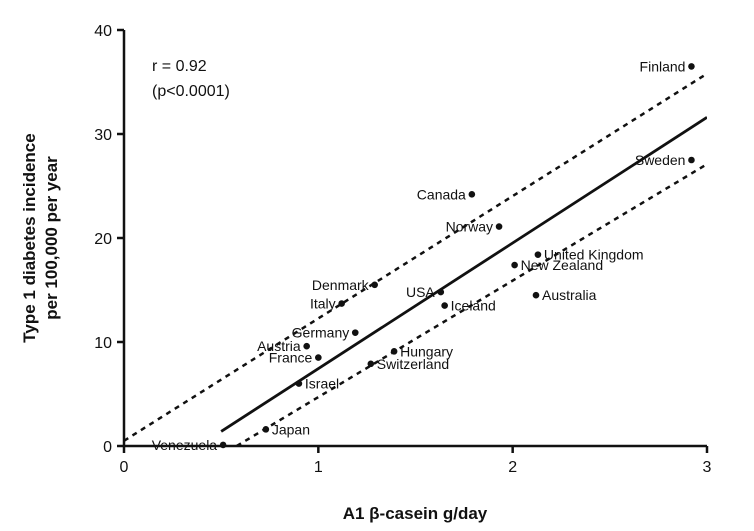 The height and width of the screenshot is (531, 754). I want to click on point-austria, so click(306, 346).